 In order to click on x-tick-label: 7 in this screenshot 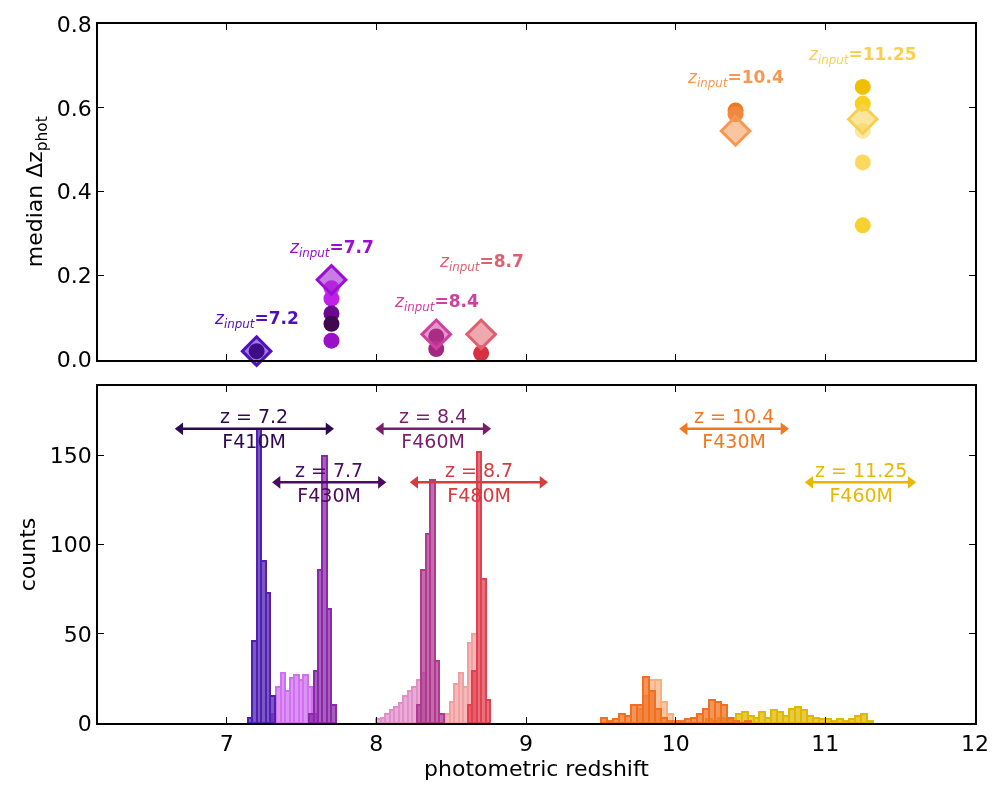, I will do `click(226, 744)`.